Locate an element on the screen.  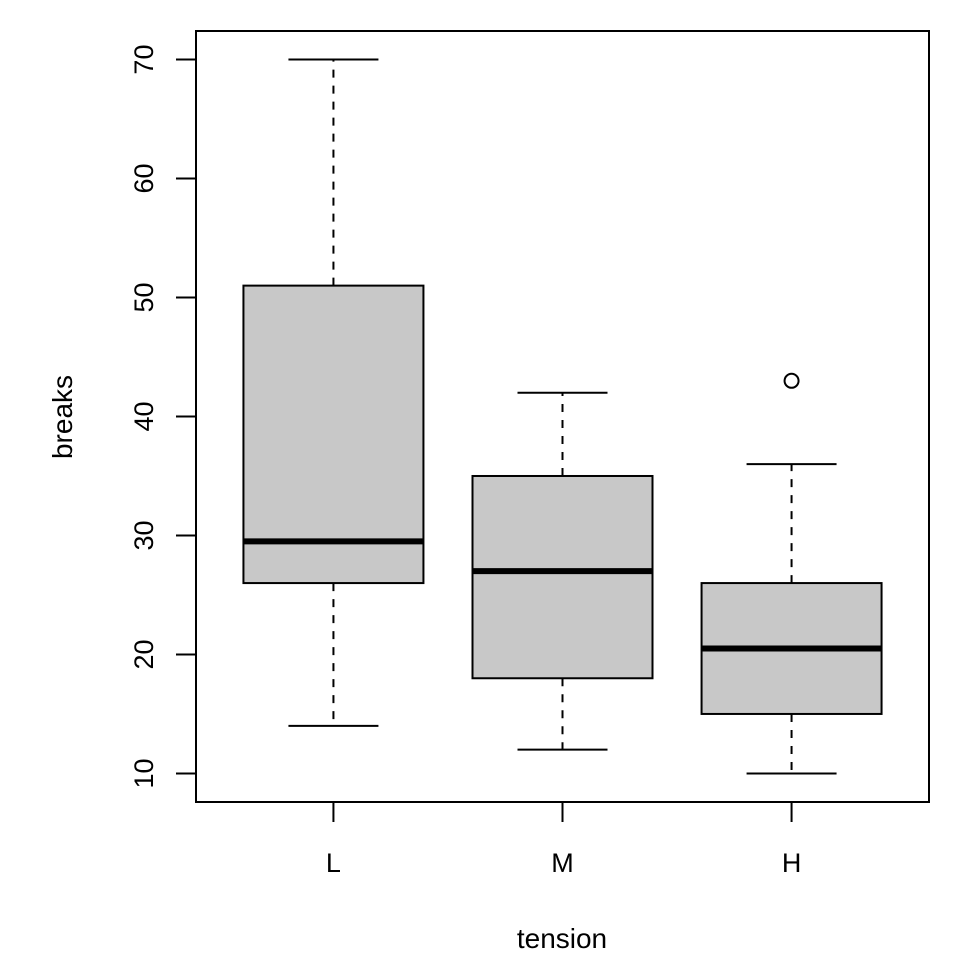
box-group-m is located at coordinates (562, 571).